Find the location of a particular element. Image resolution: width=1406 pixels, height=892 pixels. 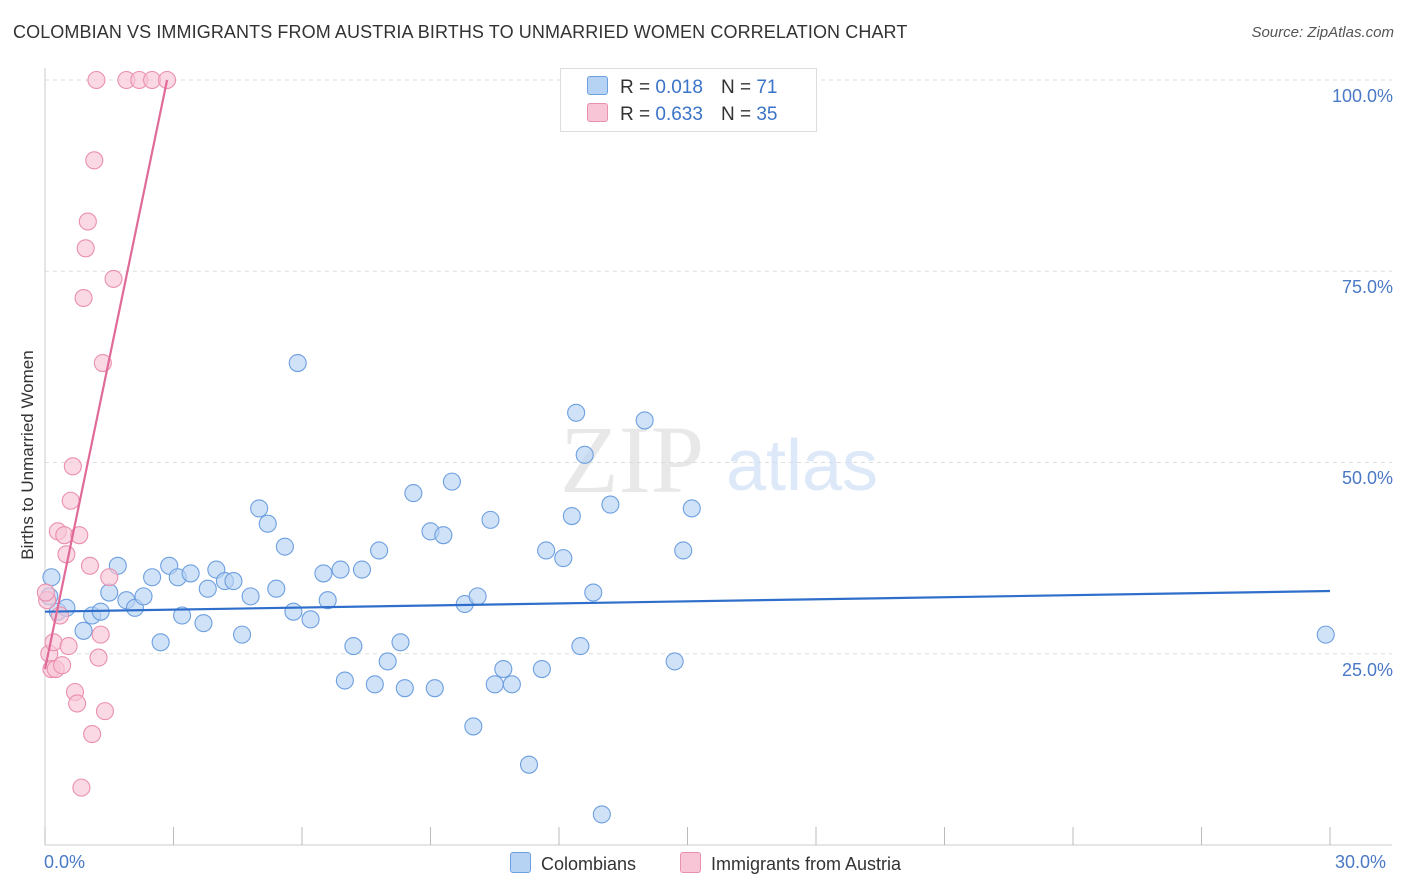

austria-trend-line is located at coordinates (106, 374).